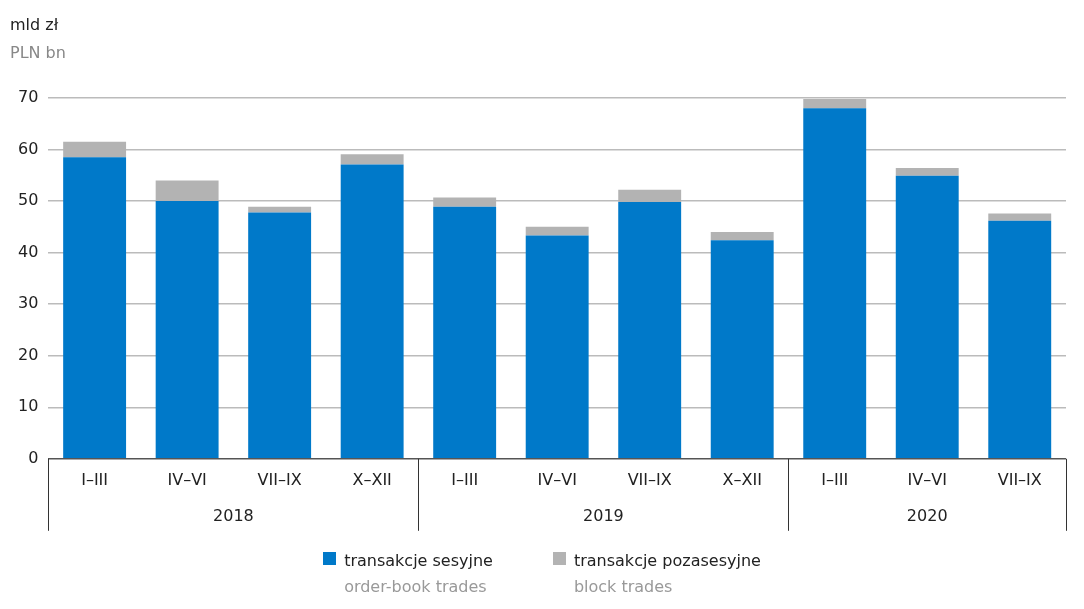 This screenshot has width=1084, height=609. Describe the element at coordinates (33, 457) in the screenshot. I see `y-tick-label: 0` at that location.